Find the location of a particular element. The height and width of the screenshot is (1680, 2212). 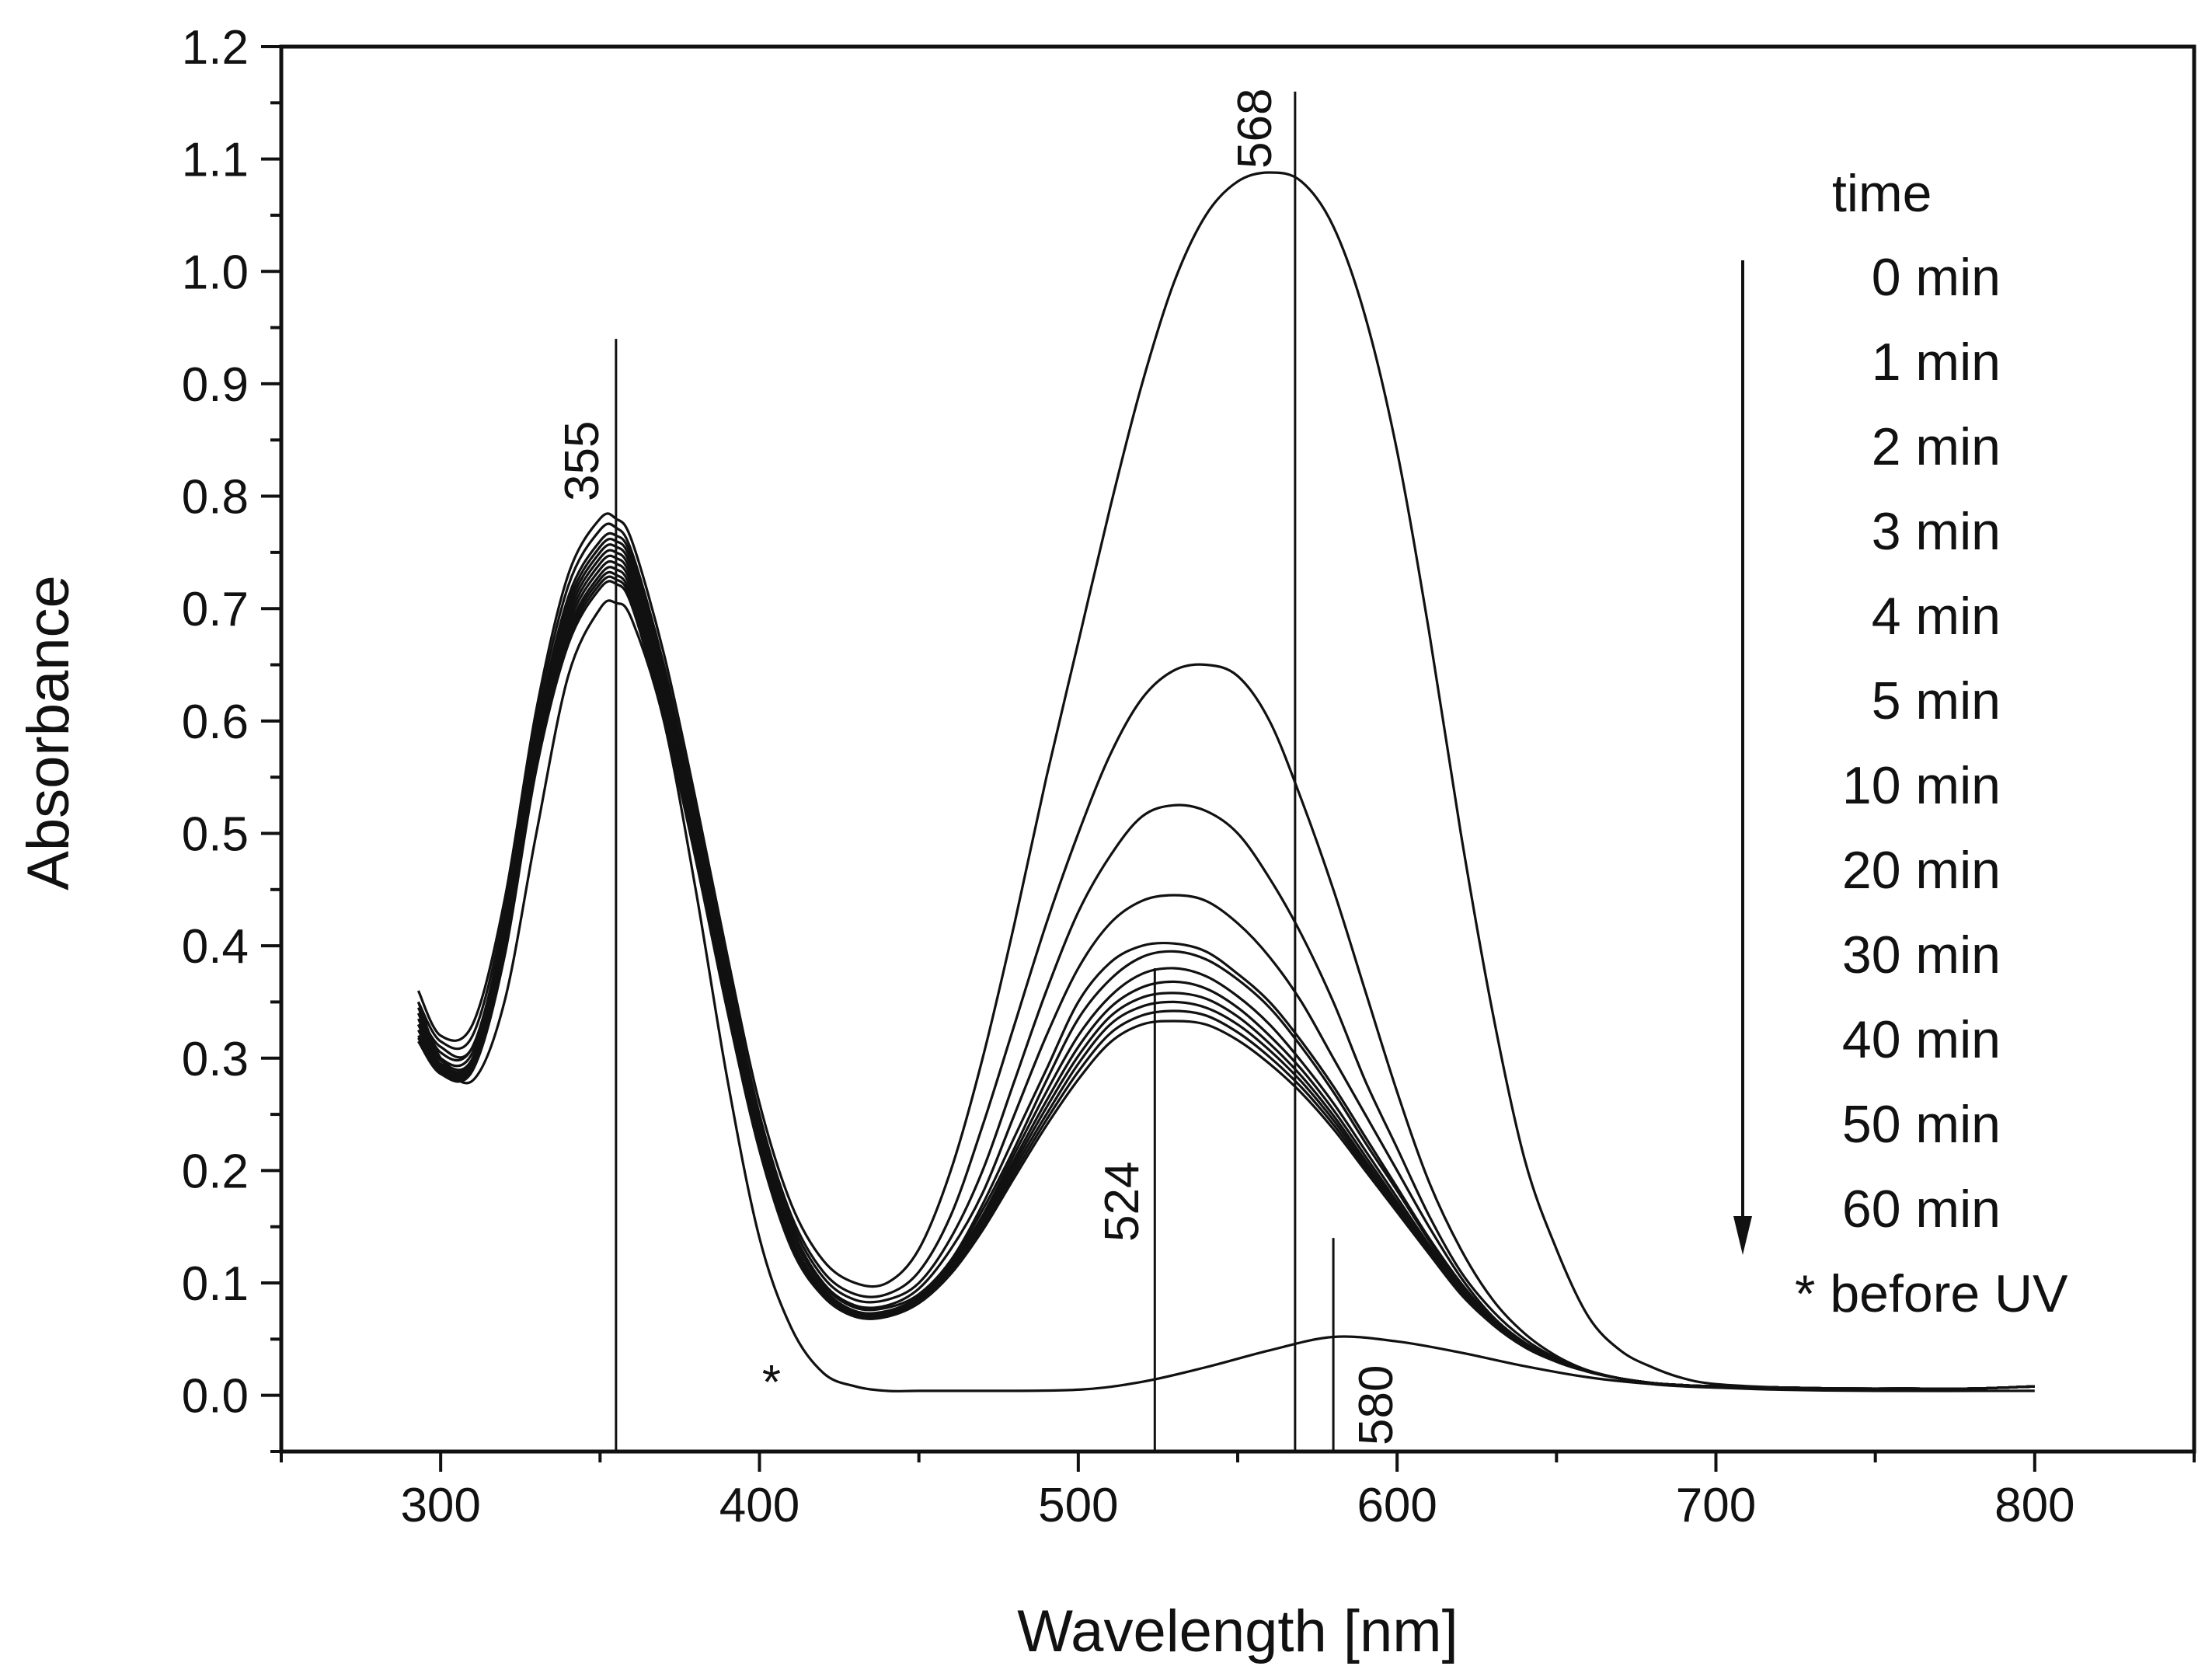

y-tick-label: 0.2 is located at coordinates (215, 1171).